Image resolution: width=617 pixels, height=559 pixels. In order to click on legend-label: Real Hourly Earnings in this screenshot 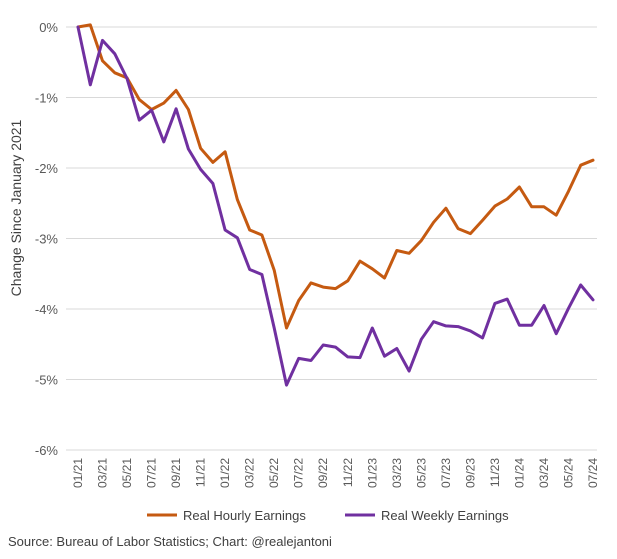, I will do `click(244, 515)`.